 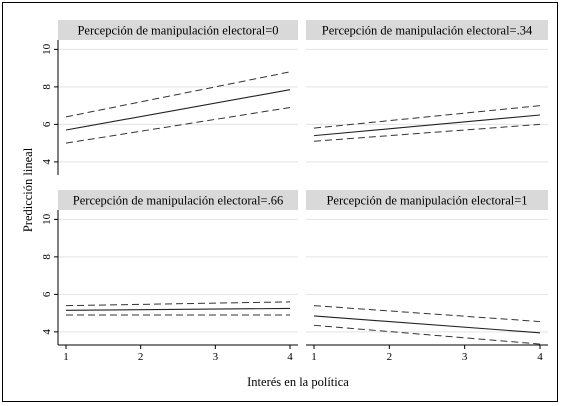 What do you see at coordinates (298, 382) in the screenshot?
I see `x-axis-title: Interés en la política` at bounding box center [298, 382].